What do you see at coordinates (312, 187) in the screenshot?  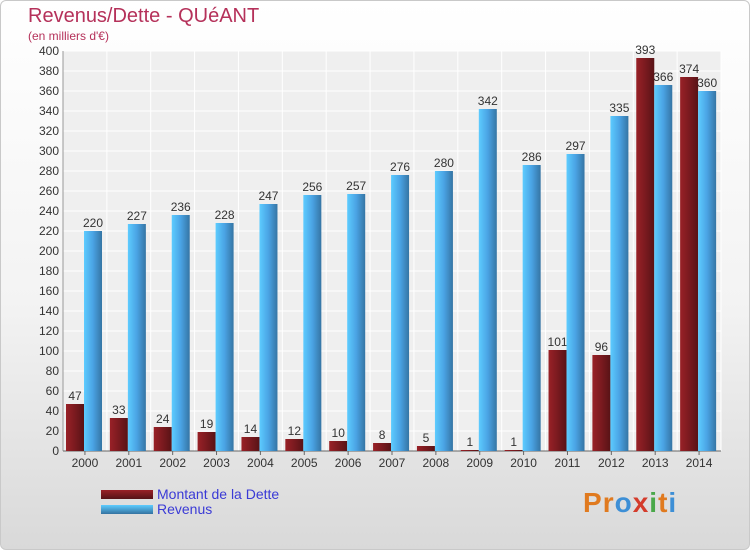 I see `revenue-value-label: 256` at bounding box center [312, 187].